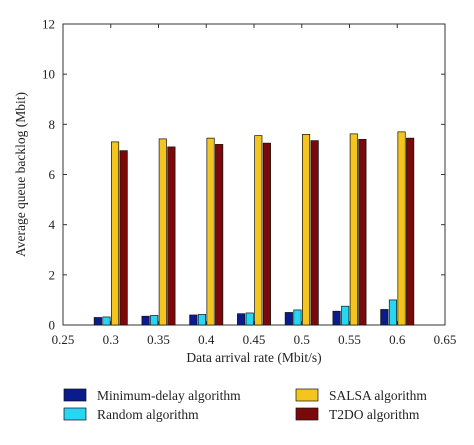 This screenshot has height=445, width=474. Describe the element at coordinates (52, 224) in the screenshot. I see `y-tick-label: 4` at that location.